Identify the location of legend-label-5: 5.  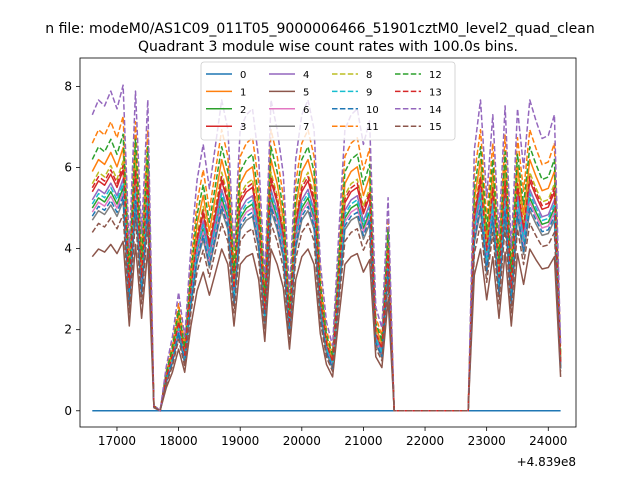
(306, 92).